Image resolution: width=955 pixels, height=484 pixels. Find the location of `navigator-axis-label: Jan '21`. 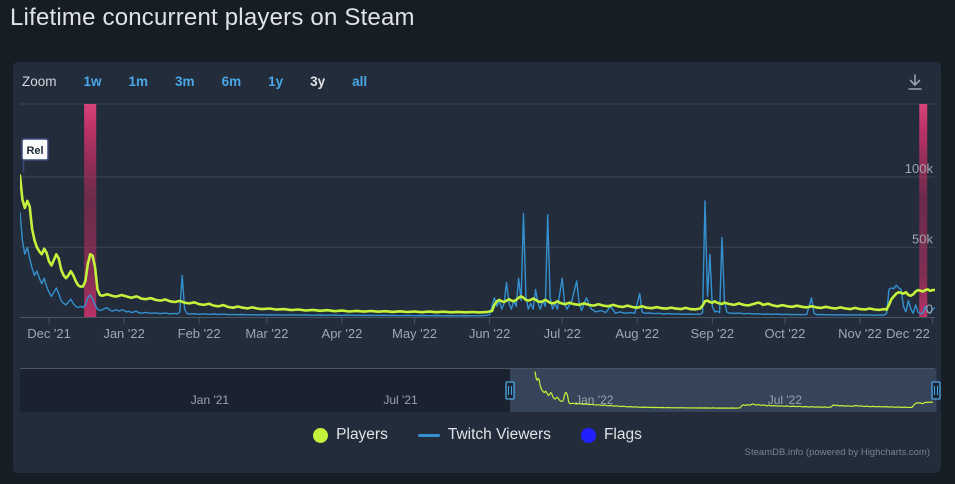

navigator-axis-label: Jan '21 is located at coordinates (210, 400).